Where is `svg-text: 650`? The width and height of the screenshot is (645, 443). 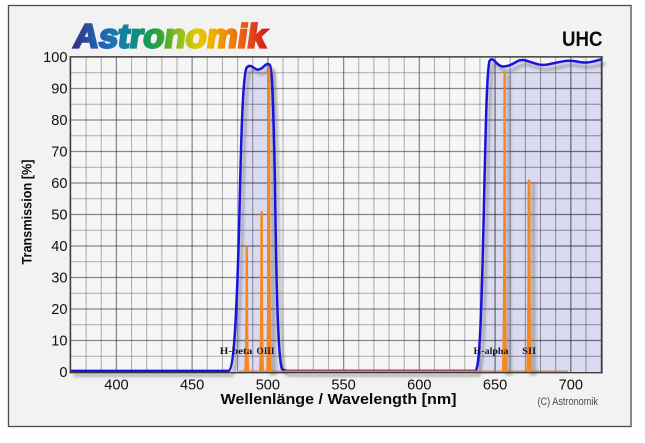 svg-text: 650 is located at coordinates (495, 386).